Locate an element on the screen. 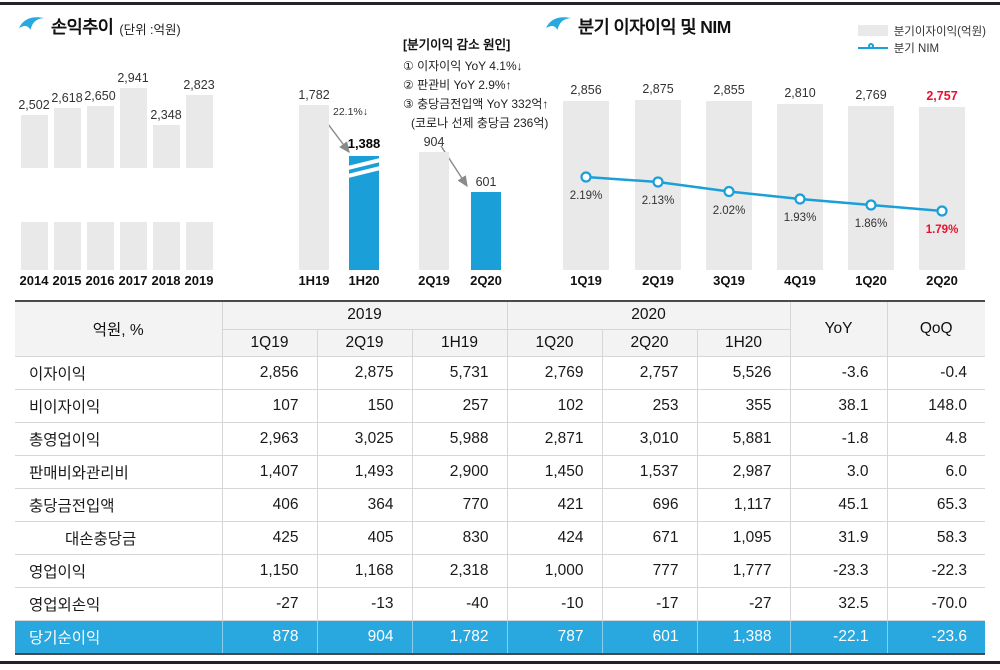 The height and width of the screenshot is (670, 1000). bar-2Q20 is located at coordinates (486, 231).